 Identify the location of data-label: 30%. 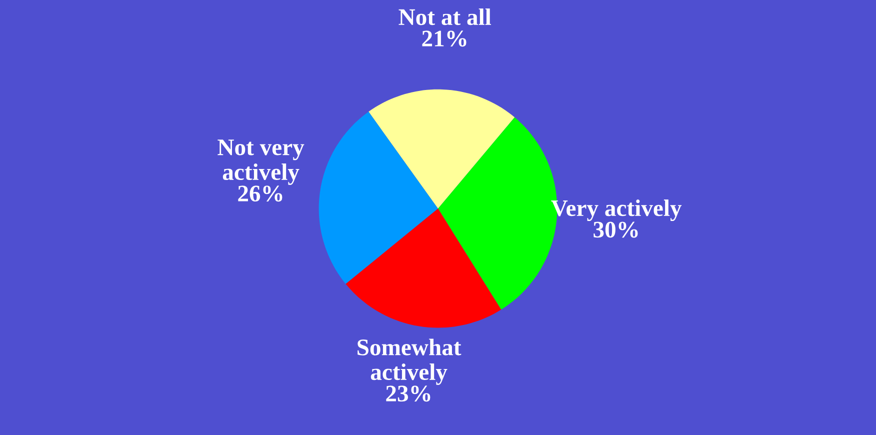
(616, 230).